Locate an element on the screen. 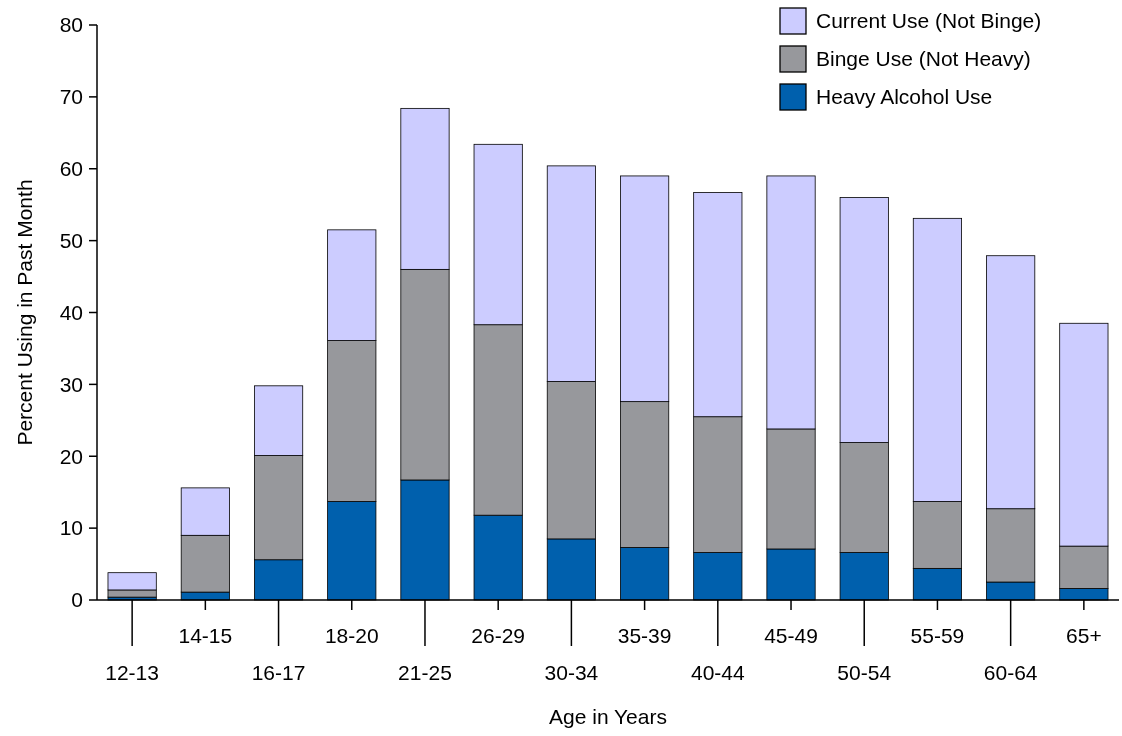  x-tick-label: 60-64 is located at coordinates (1010, 672).